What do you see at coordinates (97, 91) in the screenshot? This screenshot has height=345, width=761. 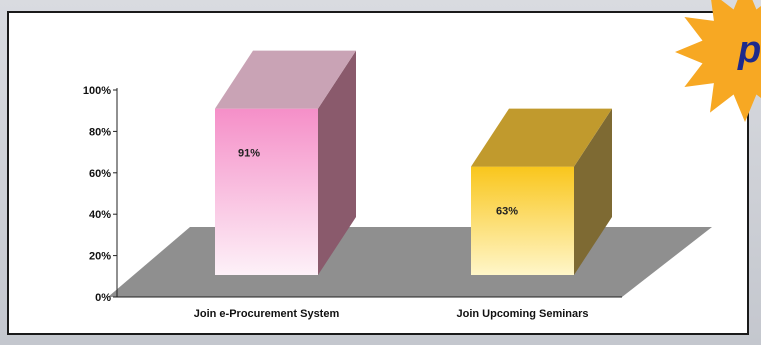 I see `y-tick-label: 100%` at bounding box center [97, 91].